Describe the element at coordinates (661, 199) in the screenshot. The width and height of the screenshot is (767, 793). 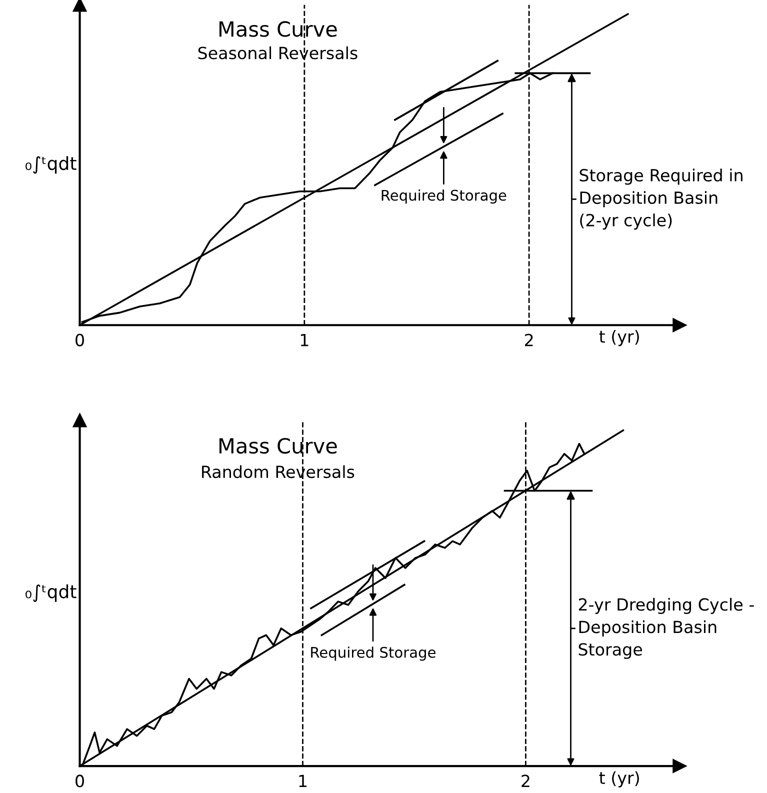
I see `annotation: Storage Required in Deposition Basin (2-yr cycle)` at that location.